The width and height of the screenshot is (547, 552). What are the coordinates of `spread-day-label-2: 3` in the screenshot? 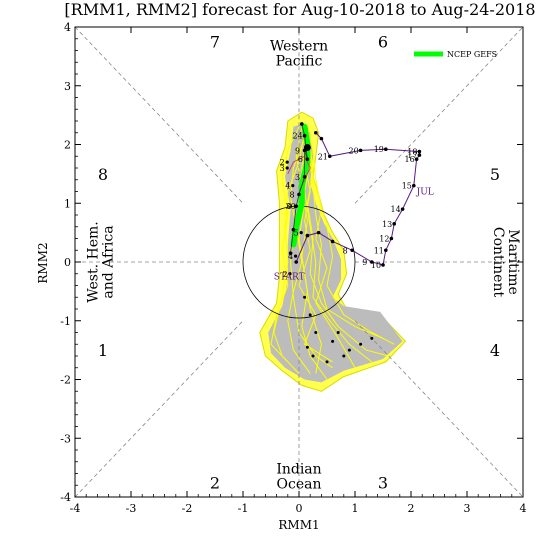 It's located at (282, 168).